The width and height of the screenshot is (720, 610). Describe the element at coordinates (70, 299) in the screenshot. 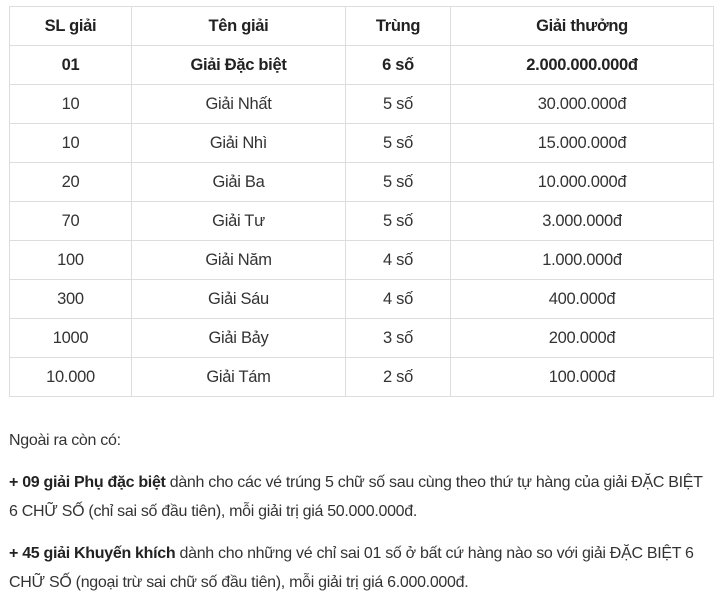

I see `cell-quantity: 300` at that location.